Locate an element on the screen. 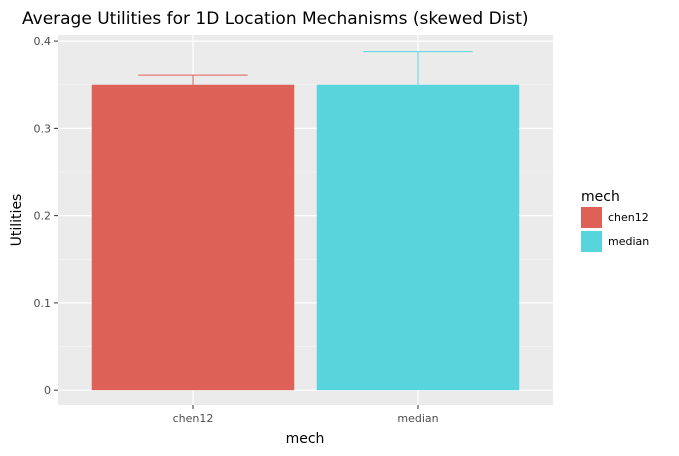  legend: mech chen12 median is located at coordinates (615, 220).